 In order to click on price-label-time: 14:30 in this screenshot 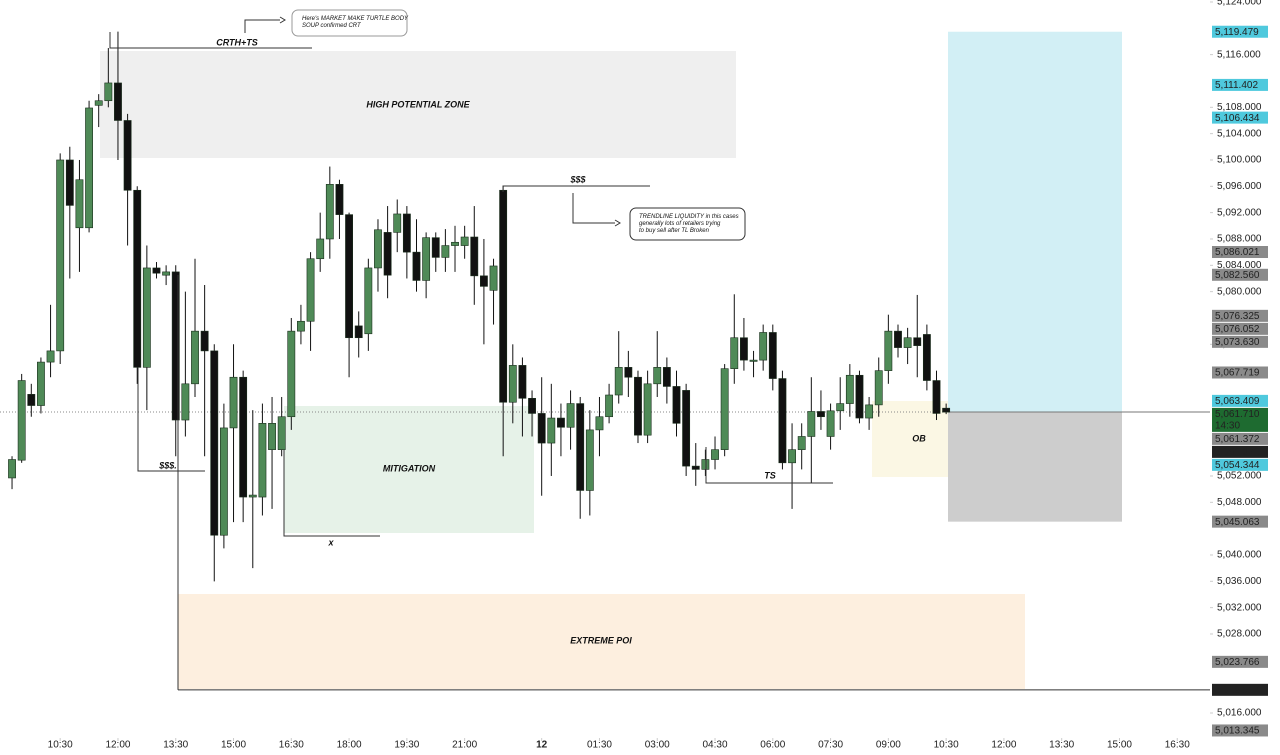, I will do `click(1227, 426)`.